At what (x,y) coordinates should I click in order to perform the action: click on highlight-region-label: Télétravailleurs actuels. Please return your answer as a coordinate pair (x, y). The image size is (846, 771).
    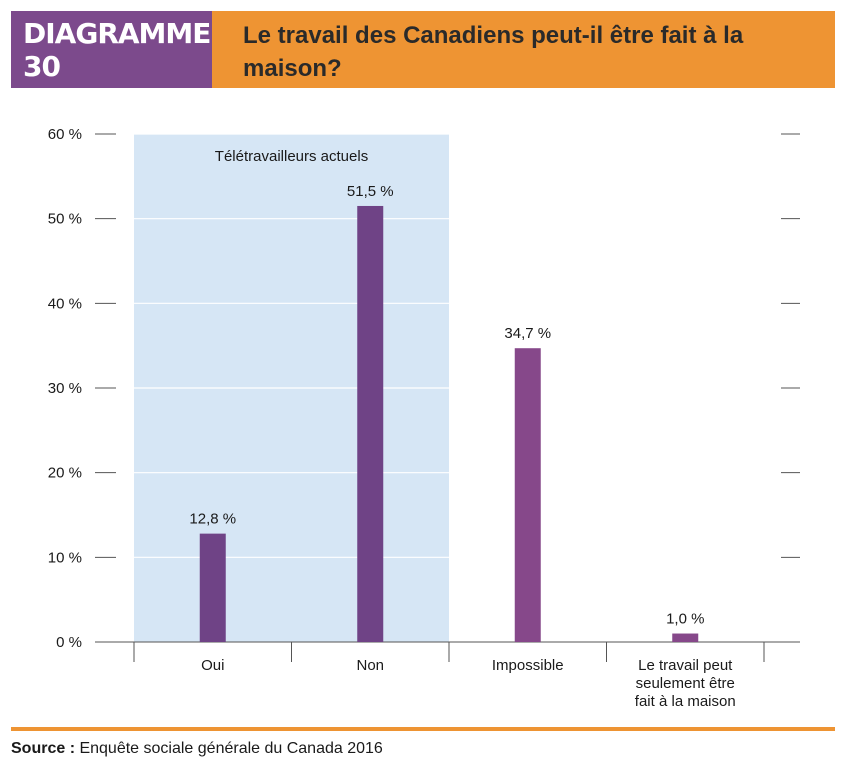
    Looking at the image, I should click on (291, 156).